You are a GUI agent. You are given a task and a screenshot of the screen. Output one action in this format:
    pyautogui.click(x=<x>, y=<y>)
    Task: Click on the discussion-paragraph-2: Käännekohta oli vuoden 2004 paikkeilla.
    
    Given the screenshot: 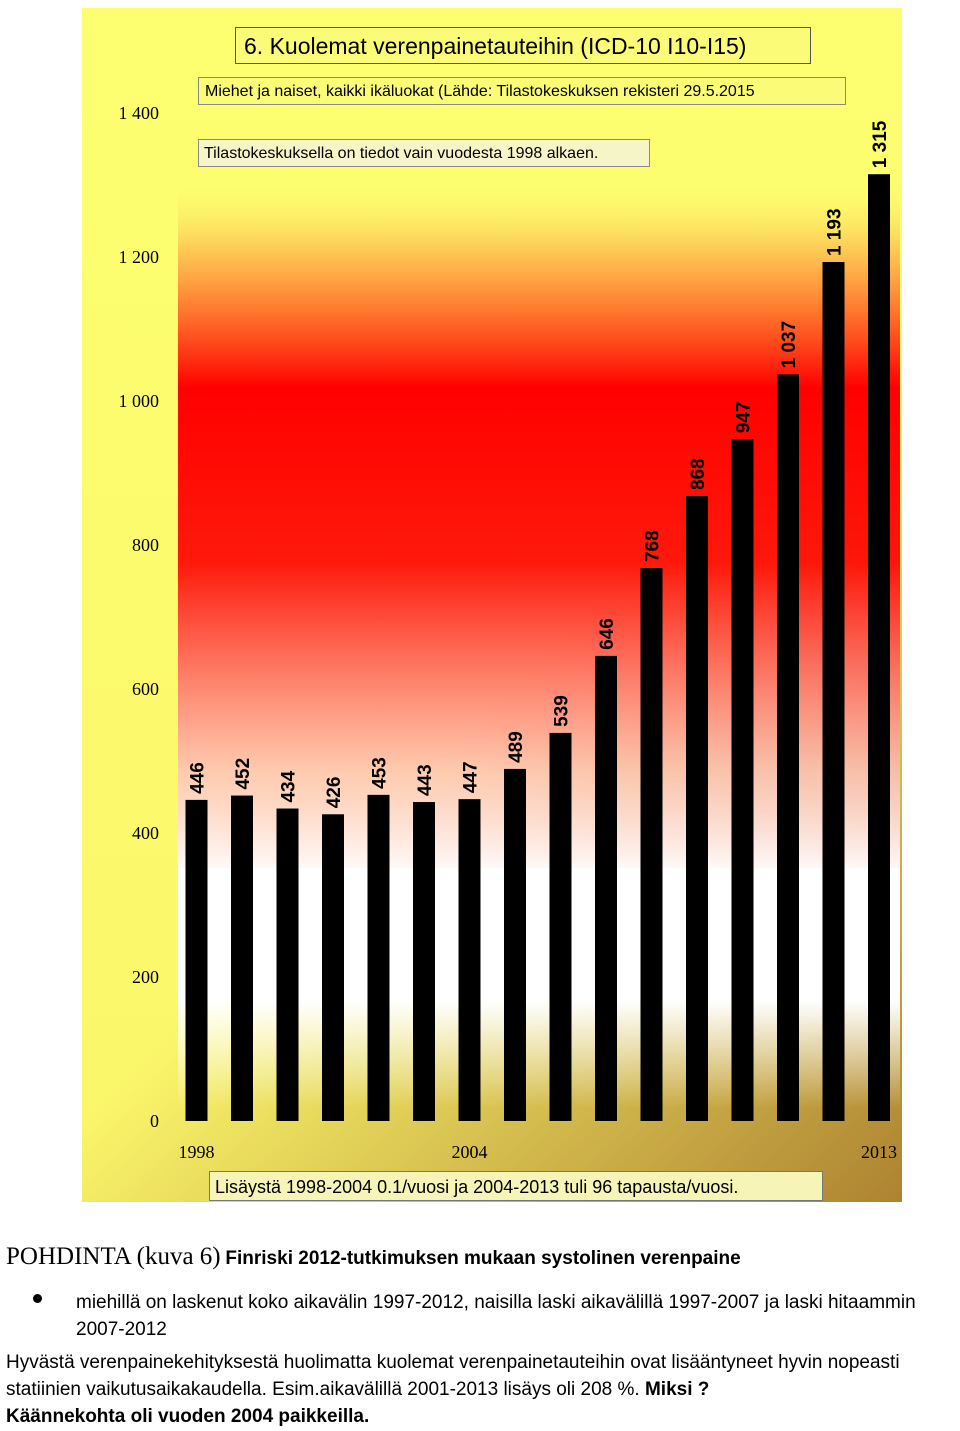 What is the action you would take?
    pyautogui.click(x=188, y=1416)
    